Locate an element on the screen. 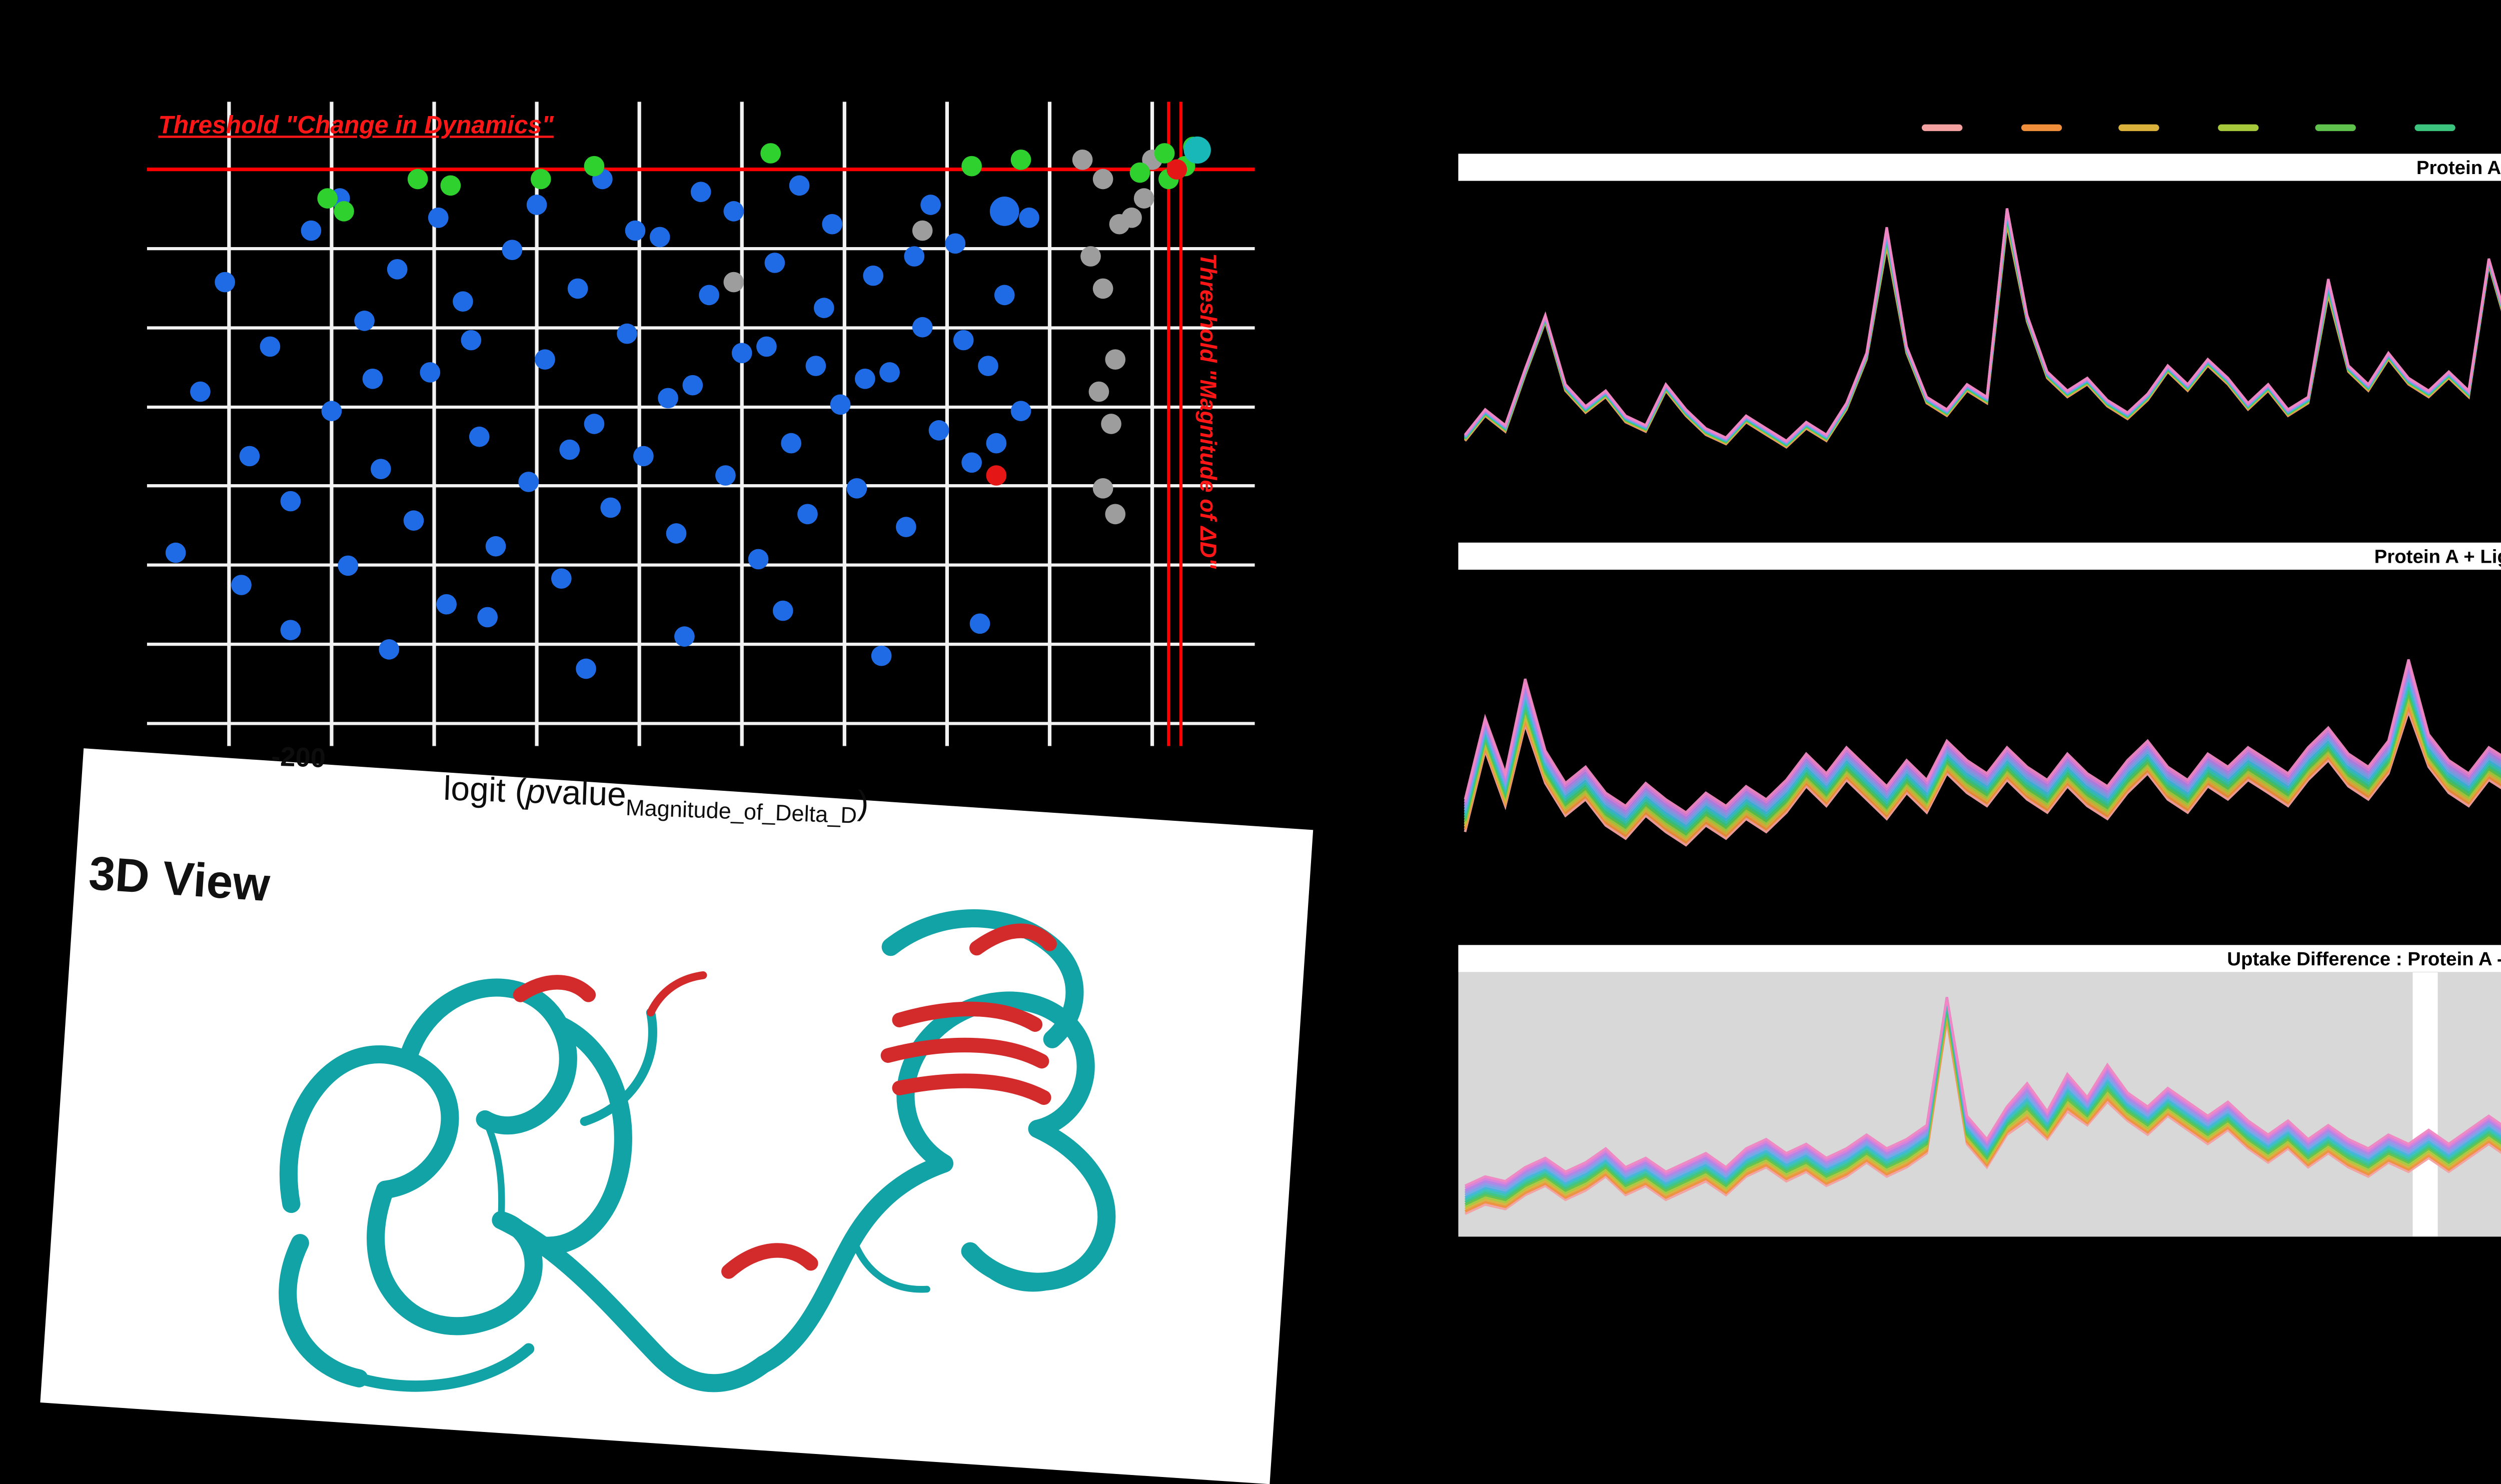 Image resolution: width=2501 pixels, height=1484 pixels. scatter-point-teal is located at coordinates (1197, 150).